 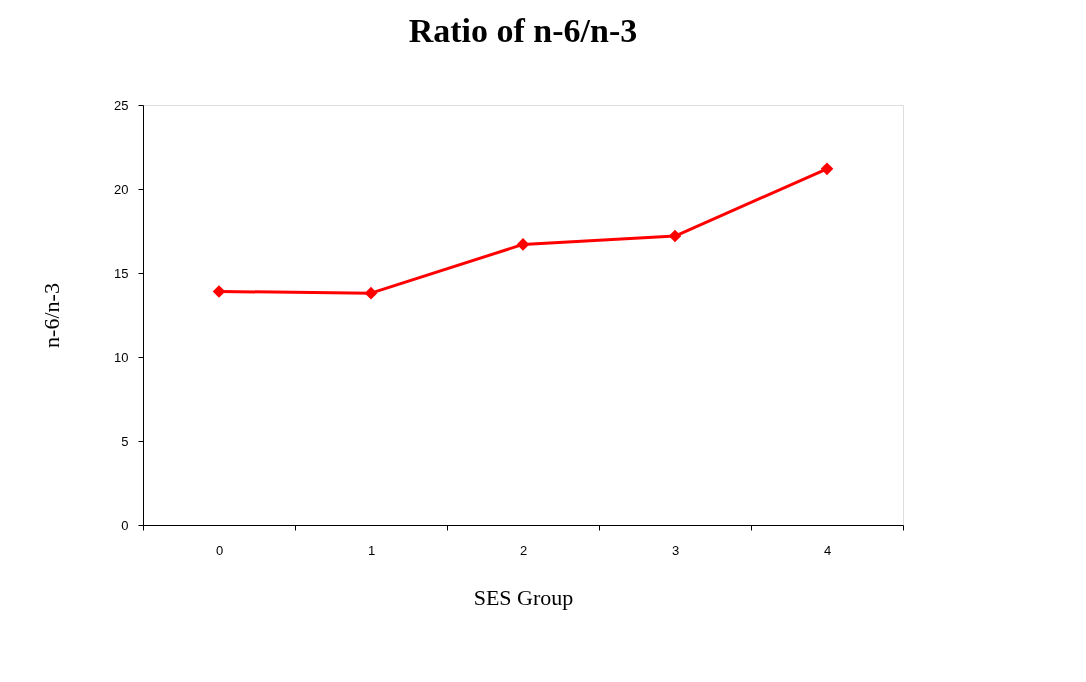 What do you see at coordinates (219, 550) in the screenshot?
I see `x-tick-label: 0` at bounding box center [219, 550].